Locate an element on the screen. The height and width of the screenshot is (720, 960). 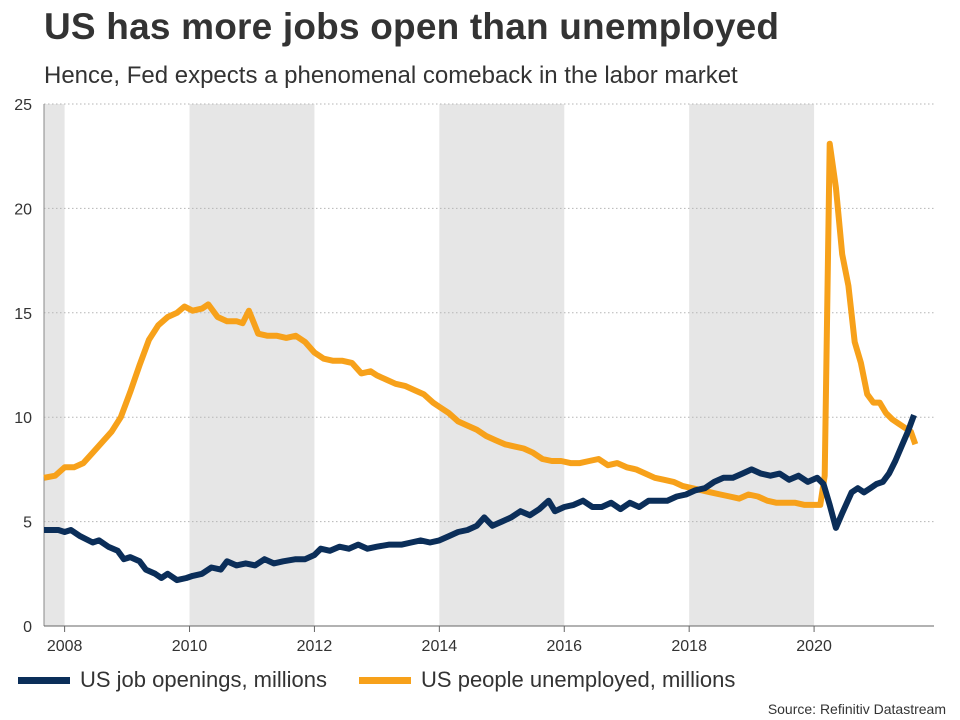
legend-label-unemployed: US people unemployed, millions is located at coordinates (578, 679).